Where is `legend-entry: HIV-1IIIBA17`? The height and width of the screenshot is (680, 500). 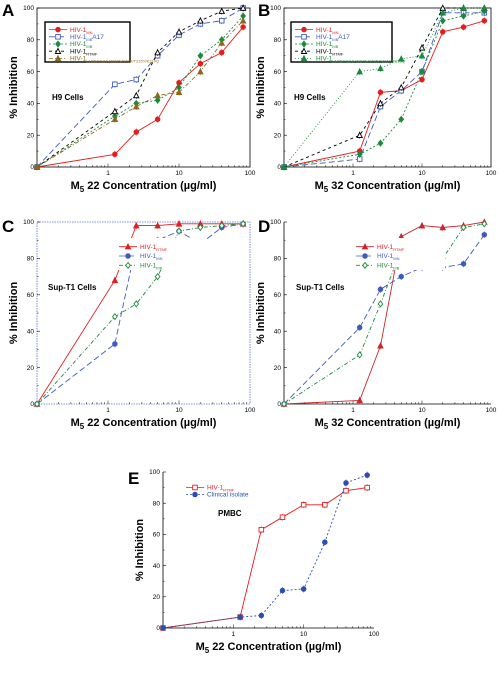 legend-entry: HIV-1IIIBA17 is located at coordinates (76, 38).